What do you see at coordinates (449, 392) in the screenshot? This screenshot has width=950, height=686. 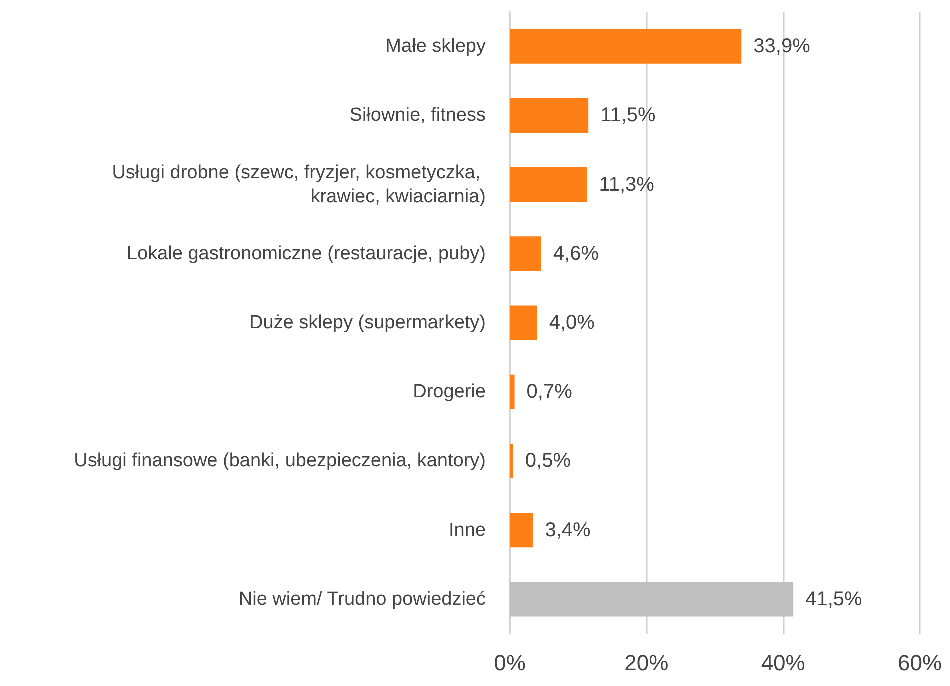 I see `y-tick-label: Drogerie` at bounding box center [449, 392].